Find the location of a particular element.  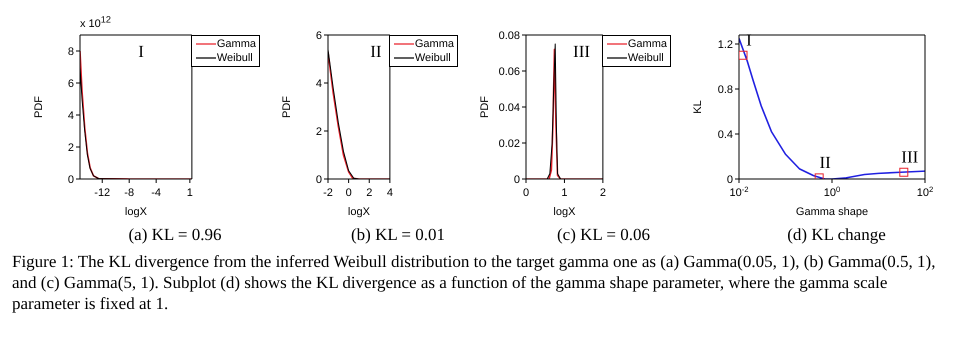

y-tick-label: 8 is located at coordinates (71, 52).